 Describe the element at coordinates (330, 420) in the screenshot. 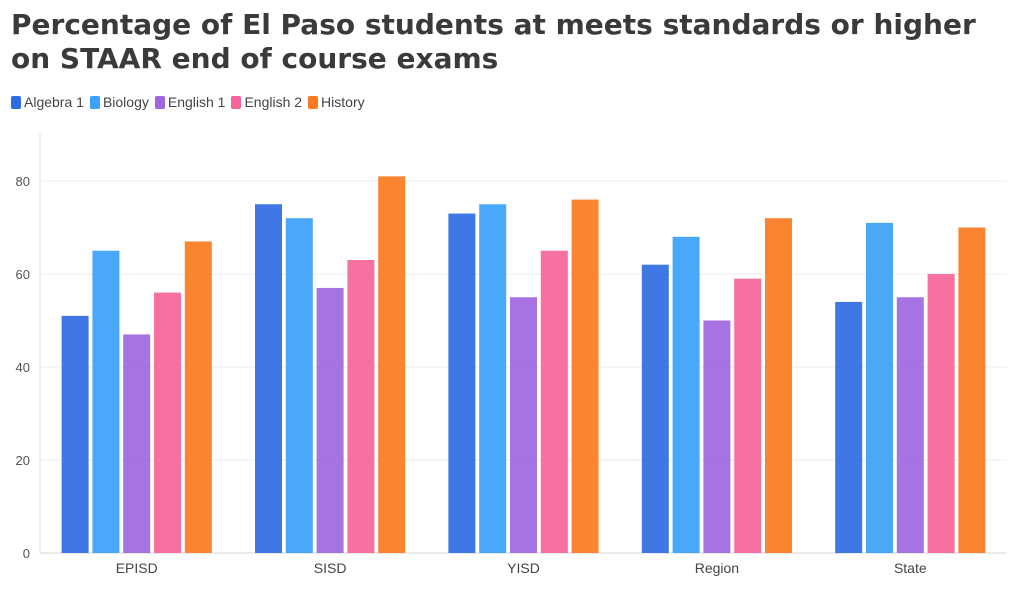

I see `bar-english-1-sisd` at that location.